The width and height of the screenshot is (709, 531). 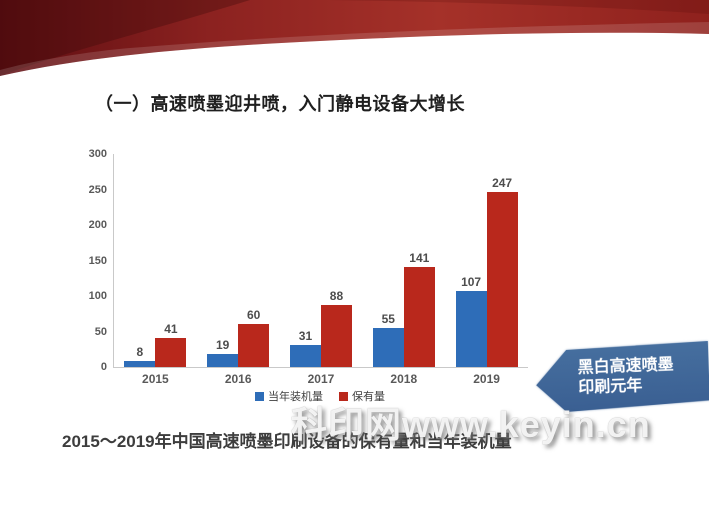 I want to click on bar-group: 8 41 2015, so click(x=155, y=270).